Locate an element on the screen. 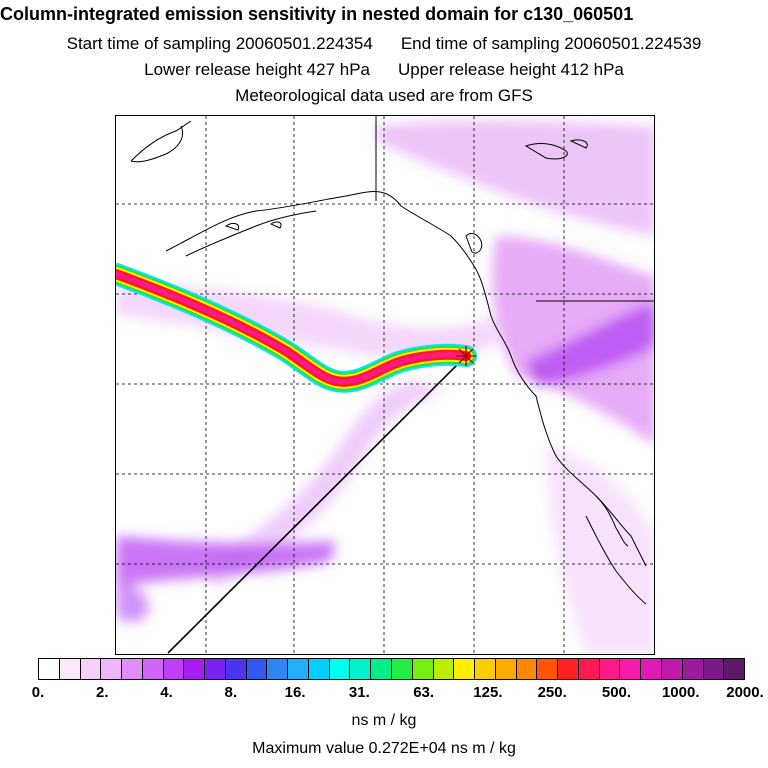 Image resolution: width=768 pixels, height=768 pixels. coastline-arctic-islands is located at coordinates (556, 149).